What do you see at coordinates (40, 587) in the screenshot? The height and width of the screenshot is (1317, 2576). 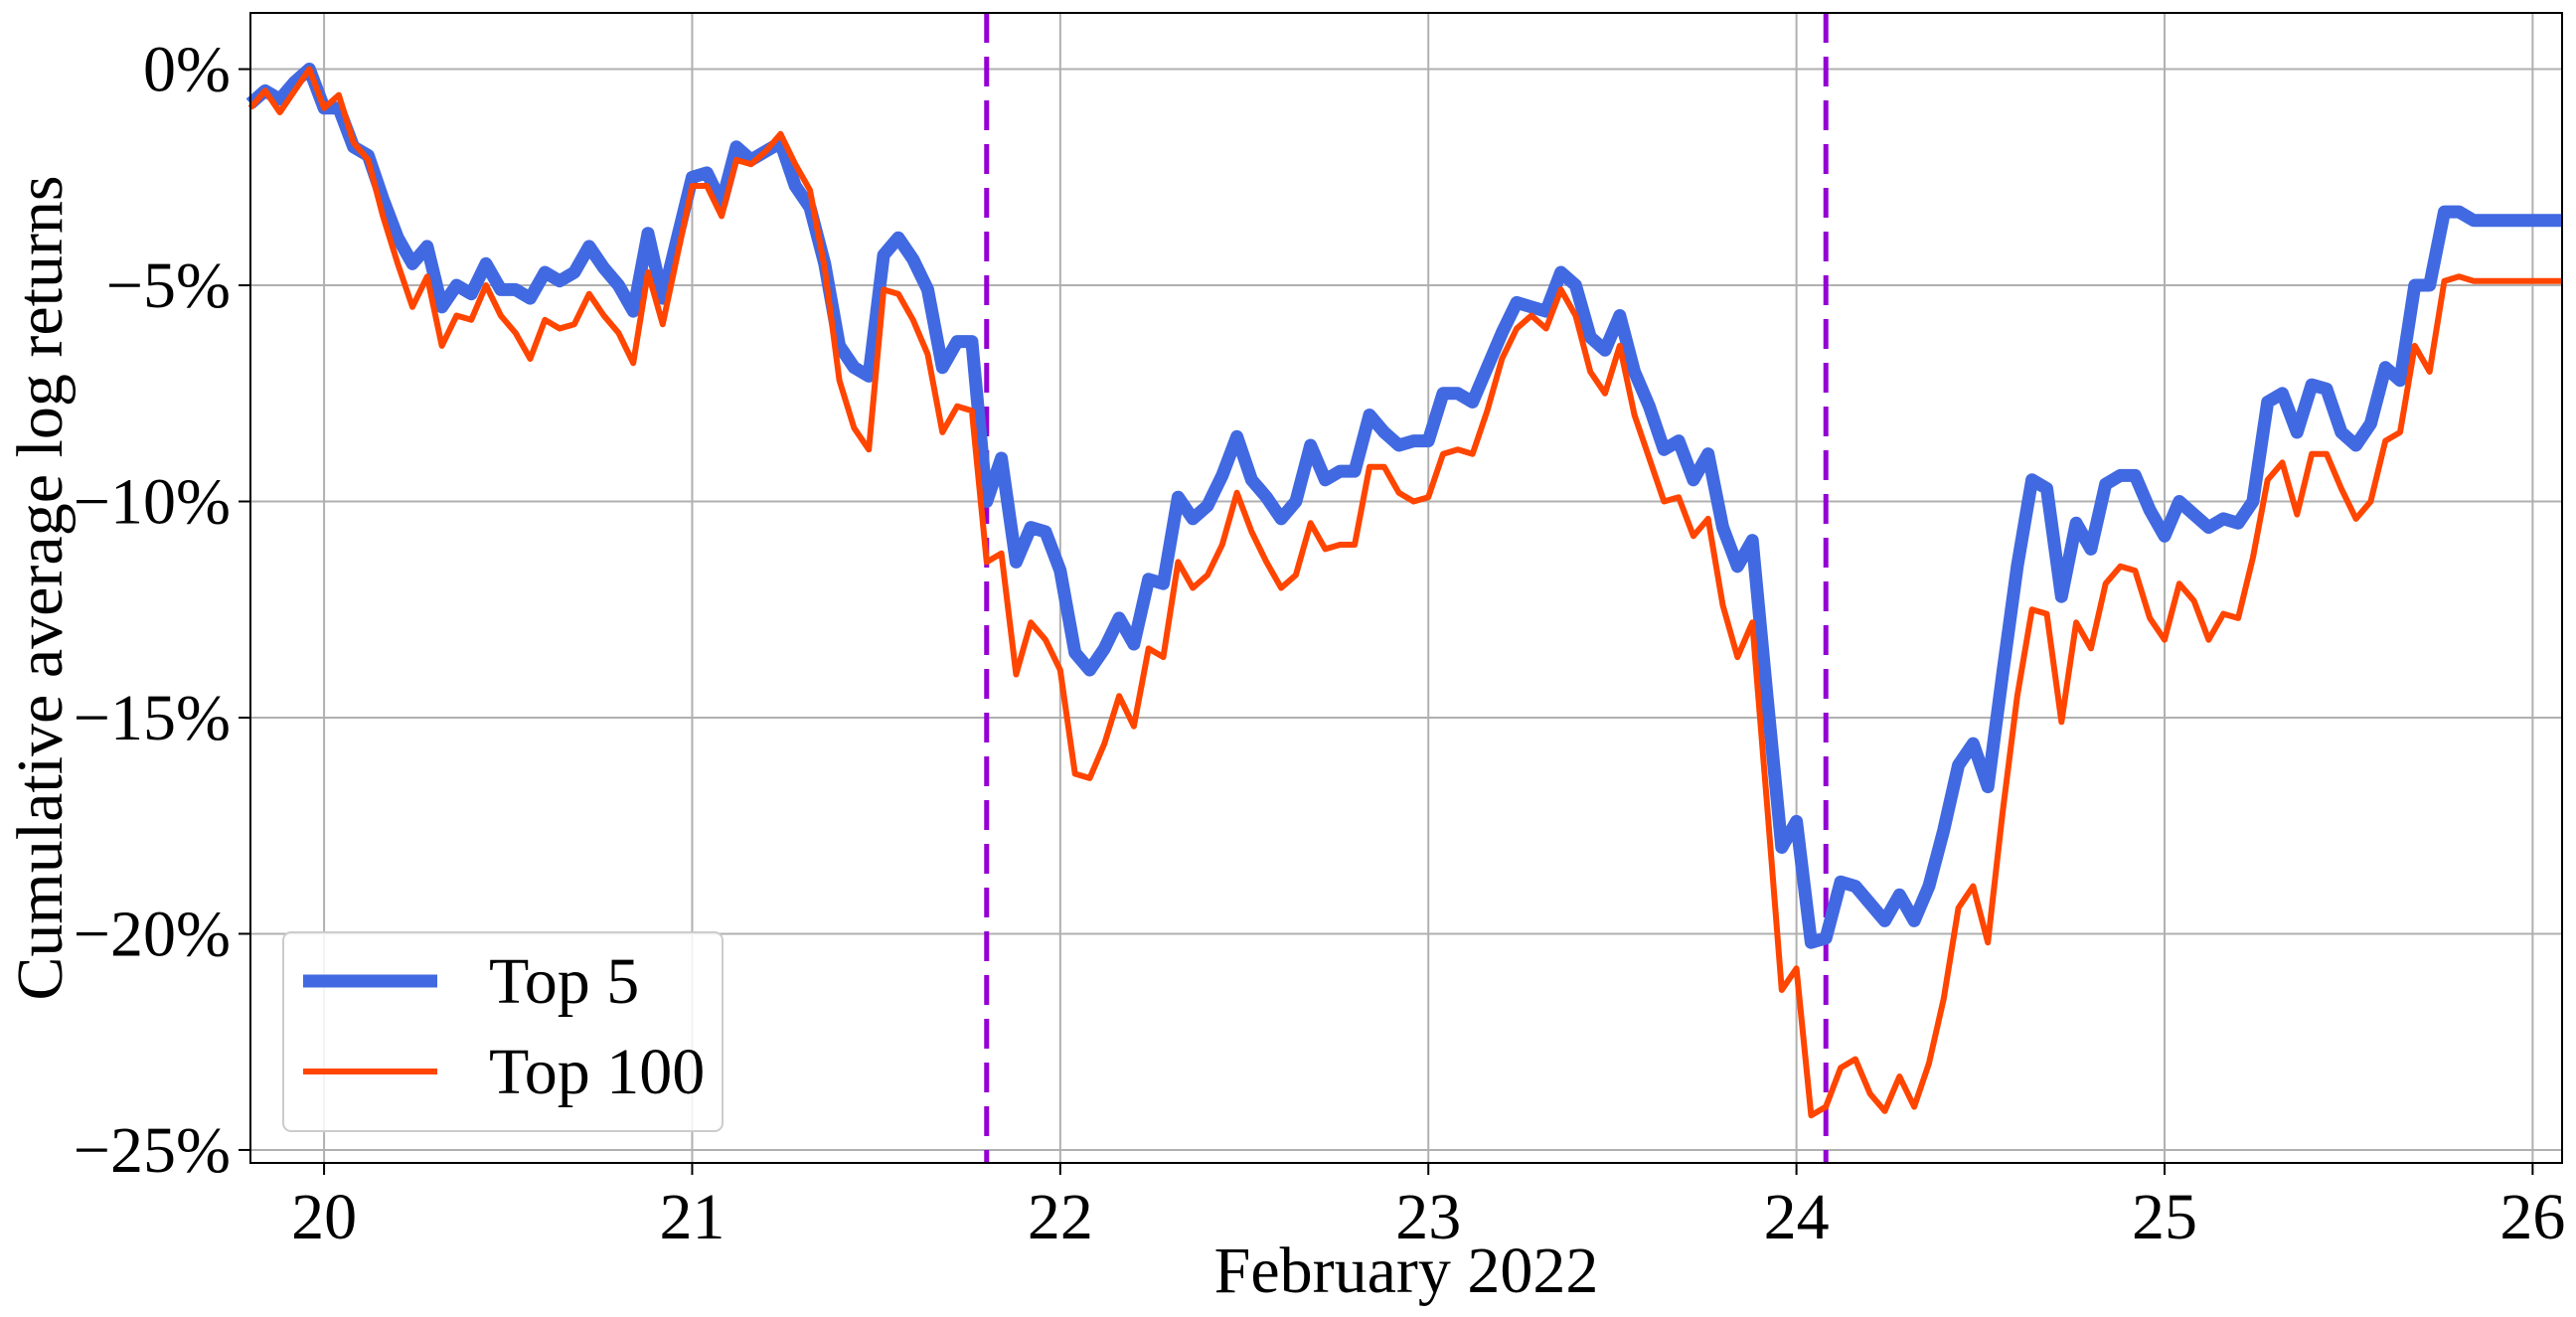 I see `y-axis-title: Cumulative average log returns` at bounding box center [40, 587].